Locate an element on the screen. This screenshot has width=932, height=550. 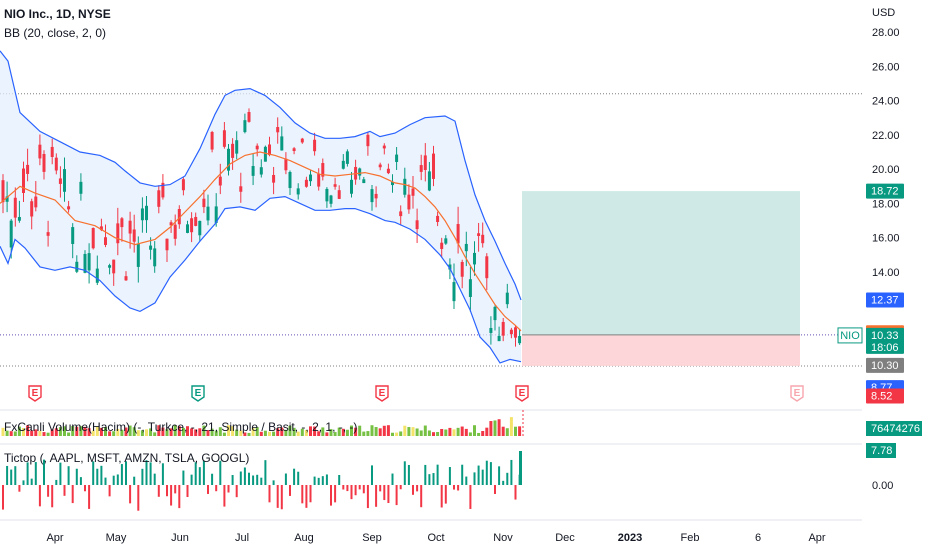
earnings-badge-shape is located at coordinates (35, 393).